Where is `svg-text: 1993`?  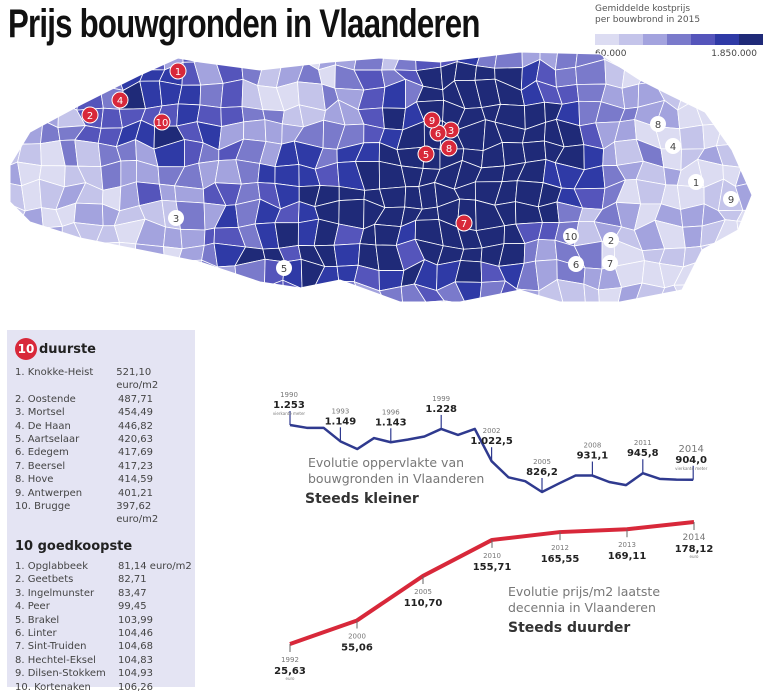 svg-text: 1993 is located at coordinates (340, 411).